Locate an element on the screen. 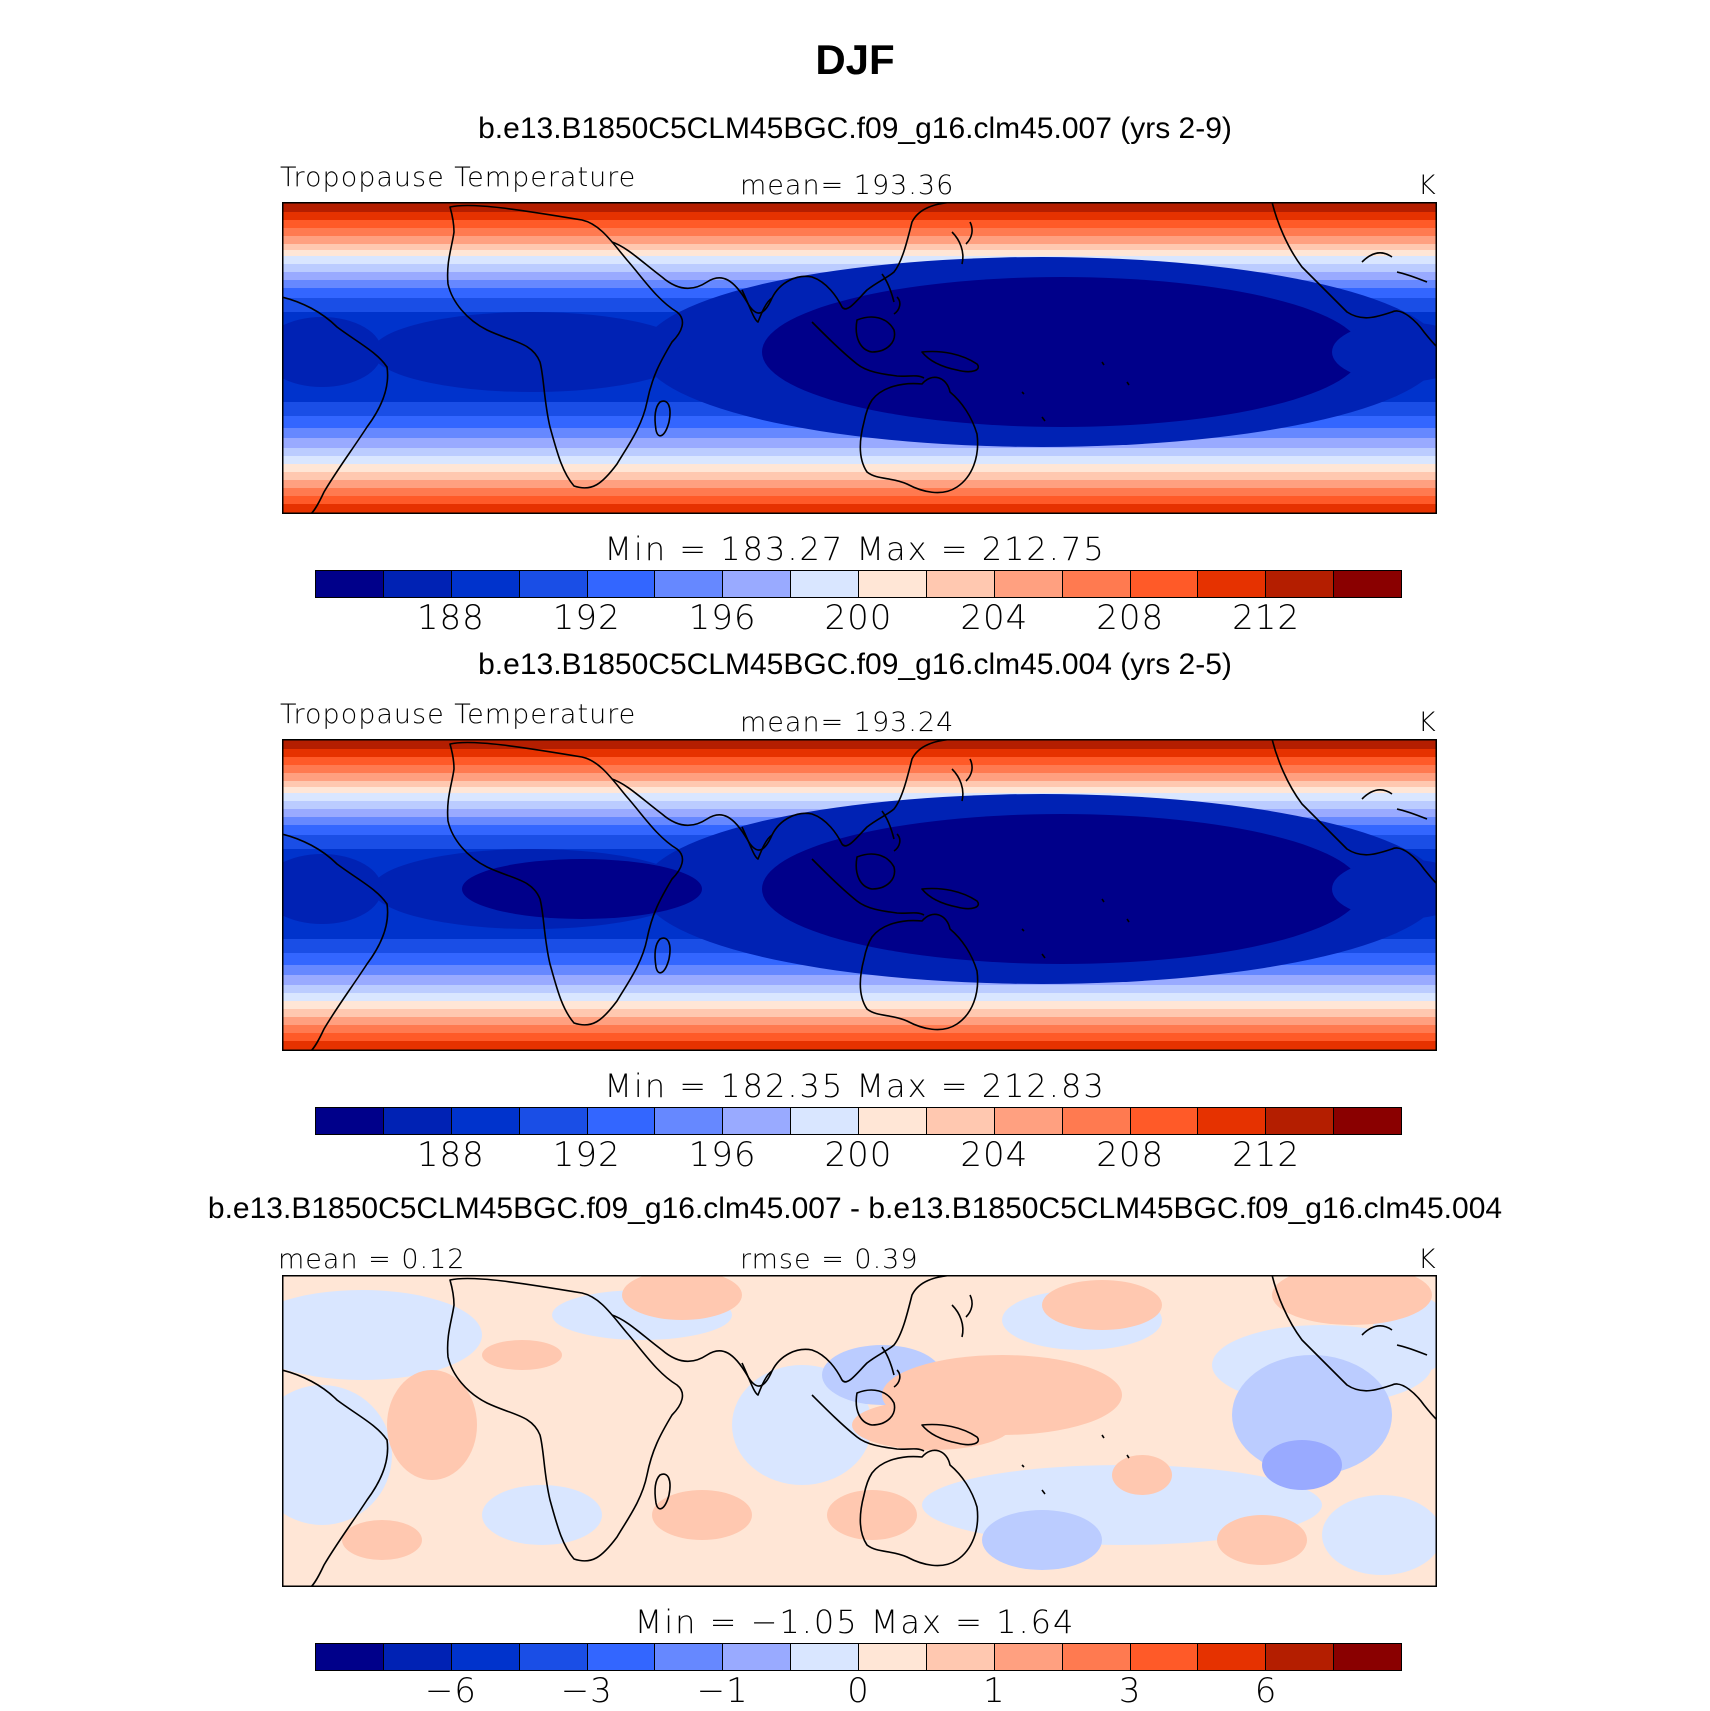 The image size is (1710, 1711). panel1-variable-label: Tropopause Temperature is located at coordinates (458, 177).